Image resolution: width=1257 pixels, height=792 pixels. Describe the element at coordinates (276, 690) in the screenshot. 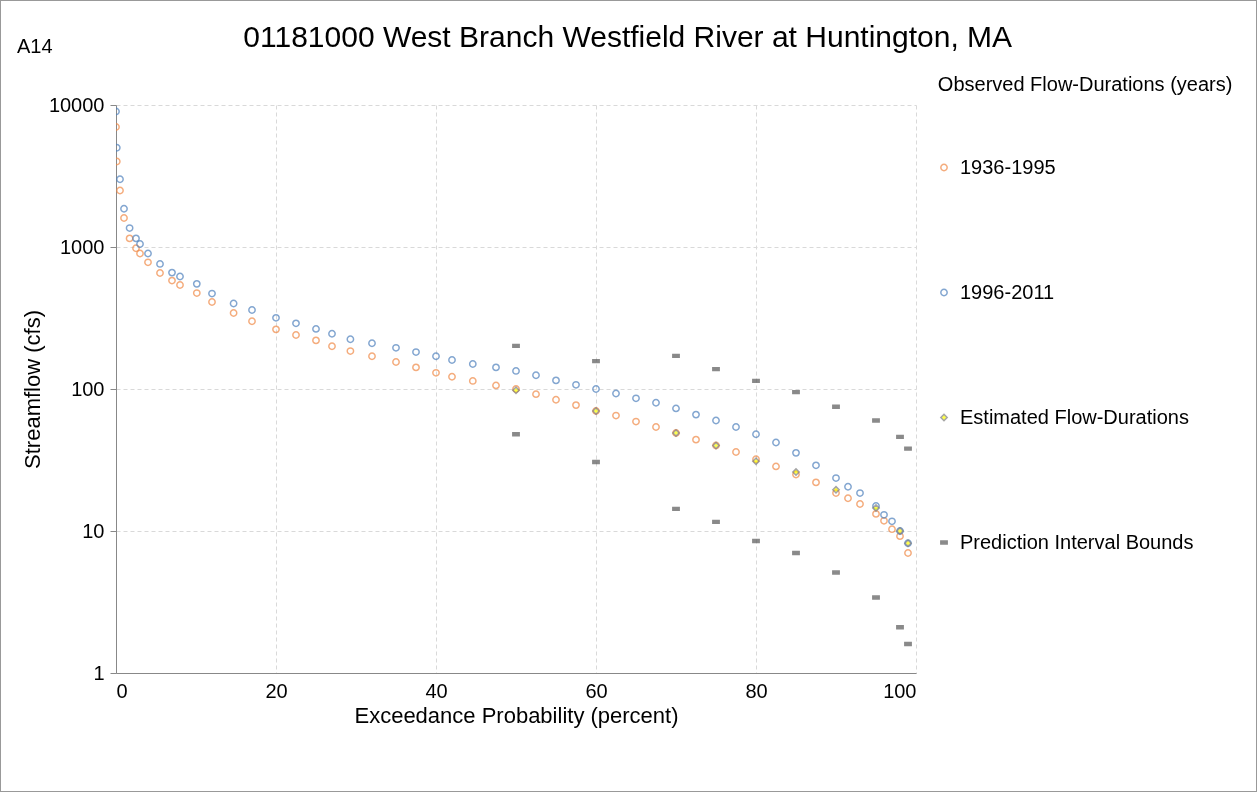

I see `x-tick-label: 20` at that location.